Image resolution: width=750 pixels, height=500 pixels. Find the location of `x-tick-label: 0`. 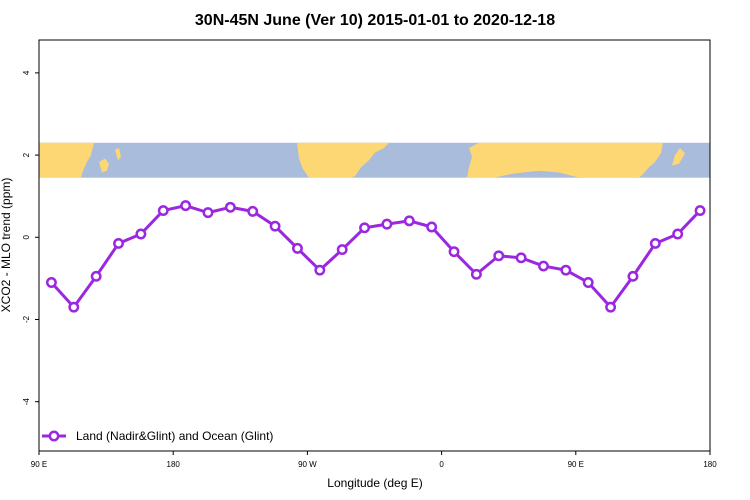

x-tick-label: 0 is located at coordinates (441, 464).